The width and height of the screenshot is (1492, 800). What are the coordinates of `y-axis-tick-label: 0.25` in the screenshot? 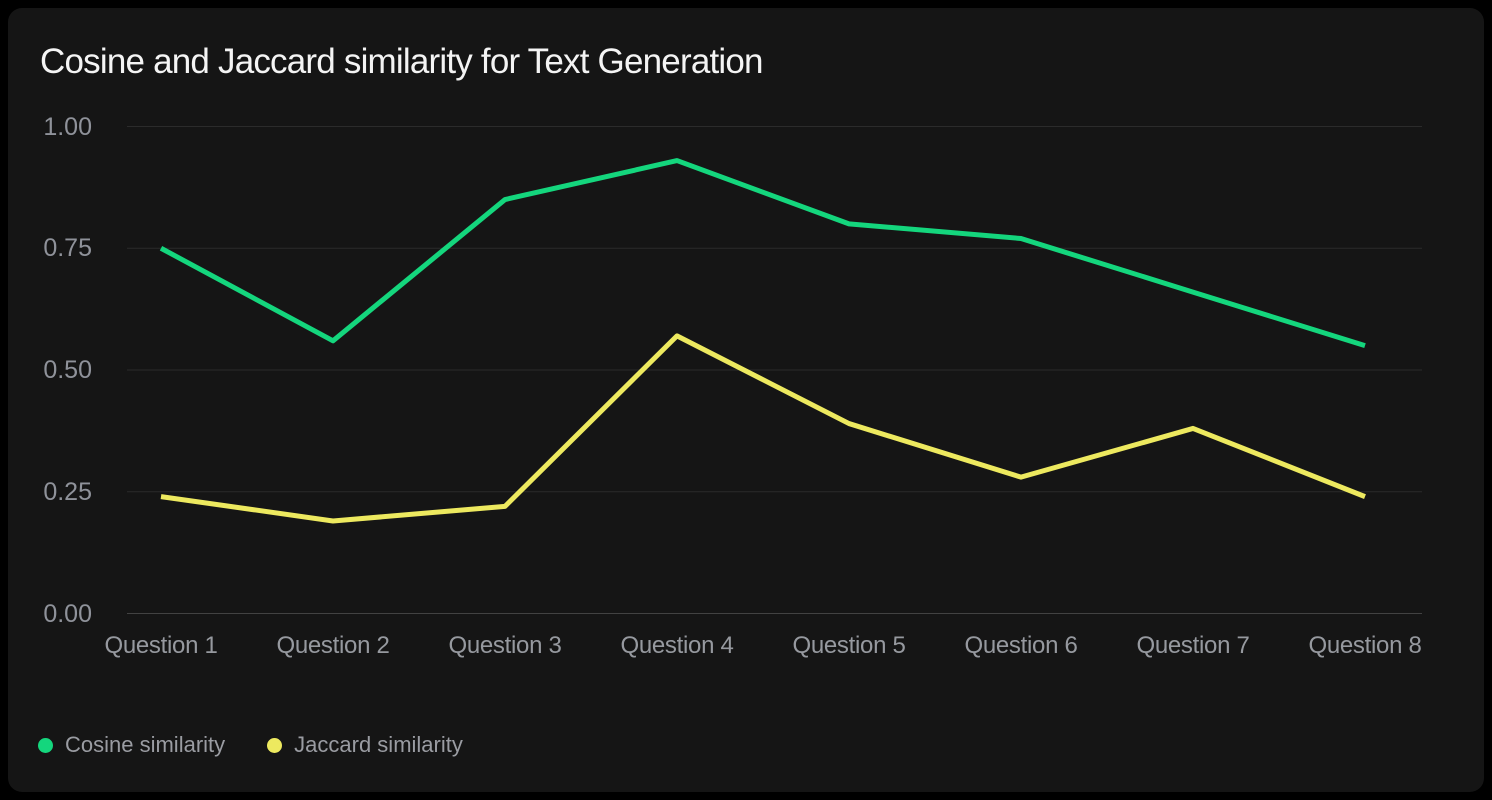 It's located at (67, 491).